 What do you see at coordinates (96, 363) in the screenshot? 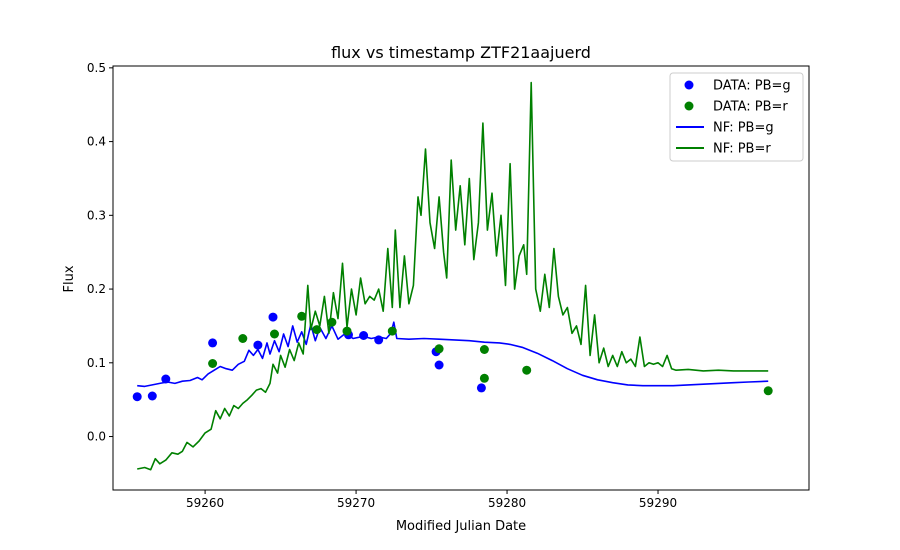
I see `y-tick-label: 0.1` at bounding box center [96, 363].